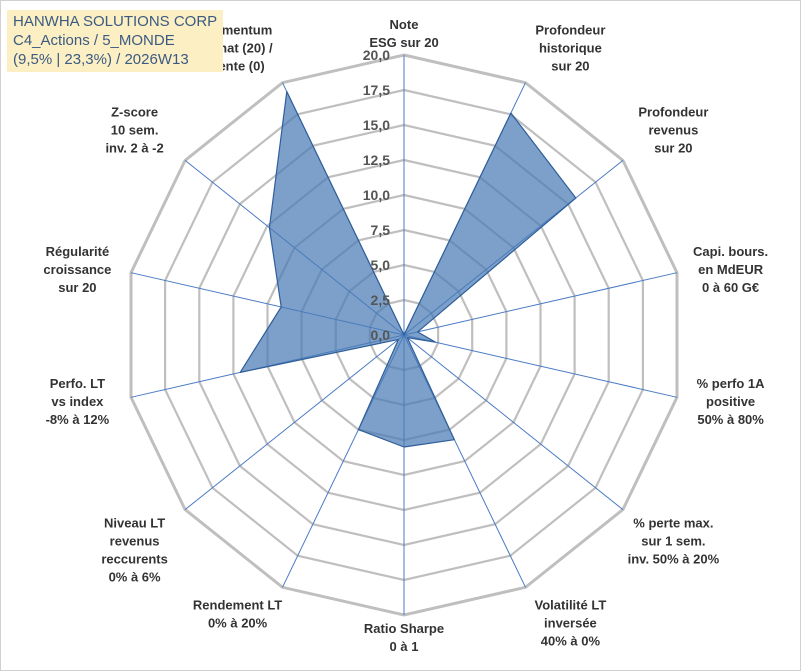 The image size is (801, 671). I want to click on axis-label-13-line-2: Vente (0), so click(238, 65).